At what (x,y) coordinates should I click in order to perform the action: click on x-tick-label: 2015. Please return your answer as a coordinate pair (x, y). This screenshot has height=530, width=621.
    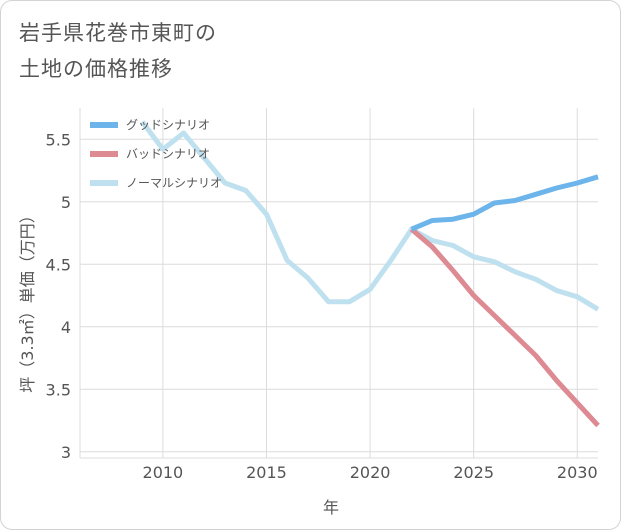
    Looking at the image, I should click on (266, 472).